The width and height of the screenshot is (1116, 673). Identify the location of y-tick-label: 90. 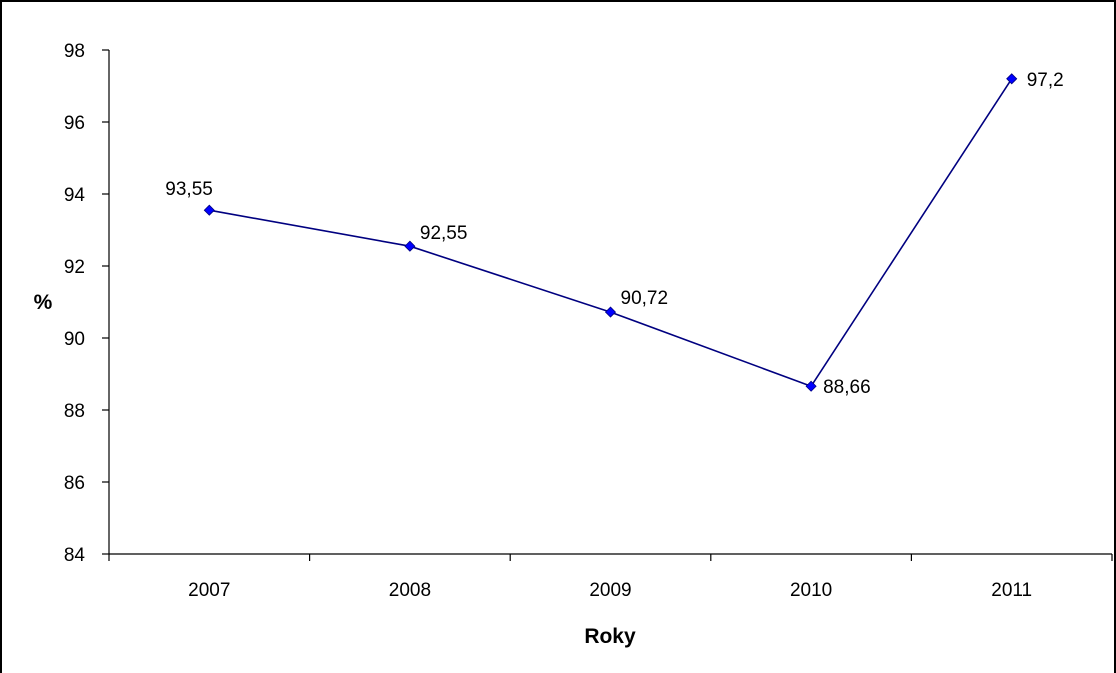
(74, 339).